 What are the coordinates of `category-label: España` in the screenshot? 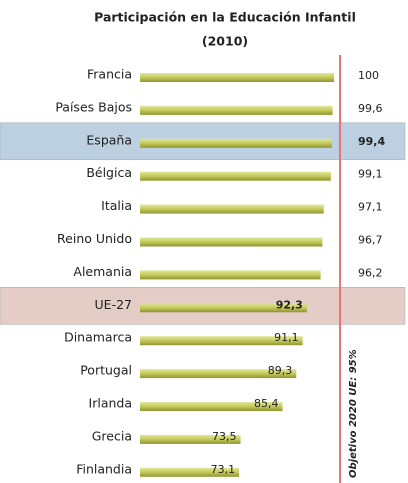 It's located at (109, 139).